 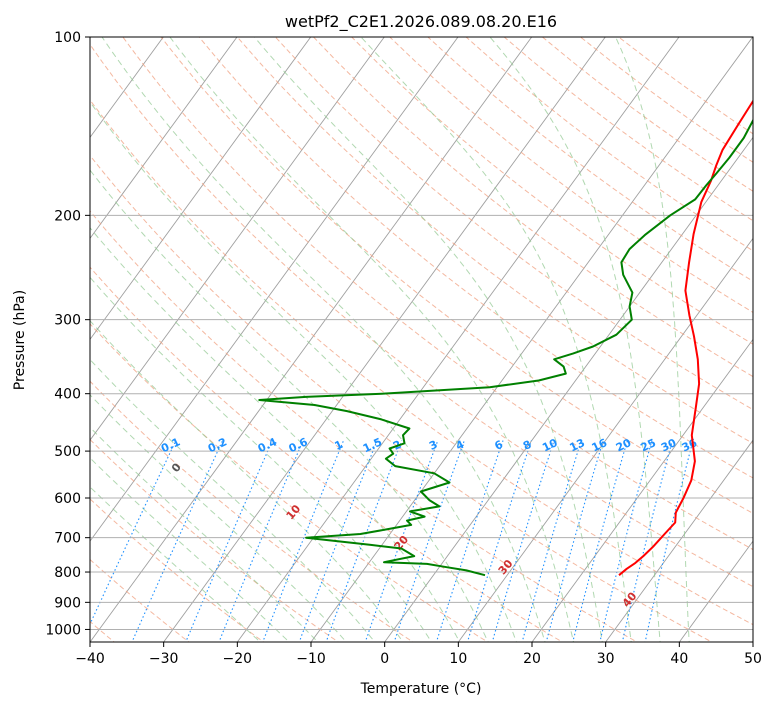 What do you see at coordinates (753, 659) in the screenshot?
I see `x-tick-label: 50` at bounding box center [753, 659].